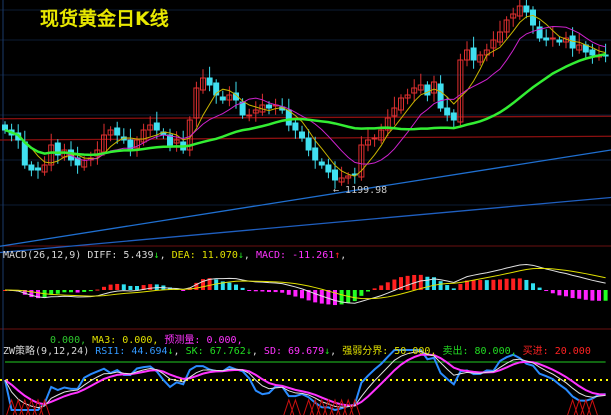 This screenshot has height=415, width=611. I want to click on rsi1-line, so click(305, 380).